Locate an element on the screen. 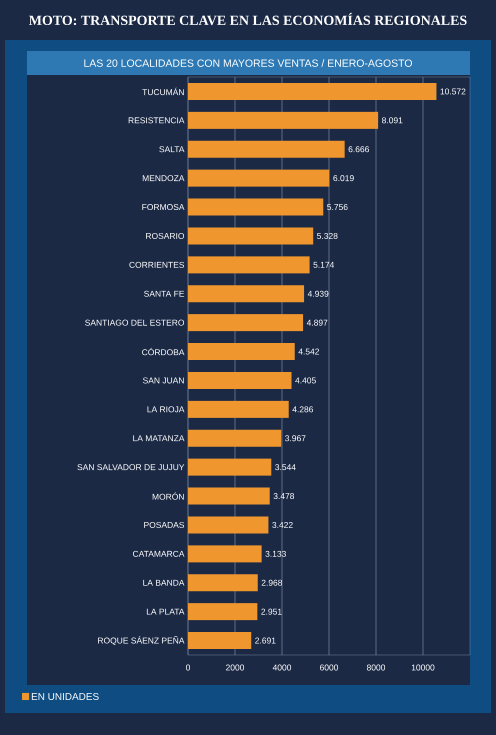 Image resolution: width=496 pixels, height=735 pixels. y-tick-label: TUCUMÁN is located at coordinates (163, 92).